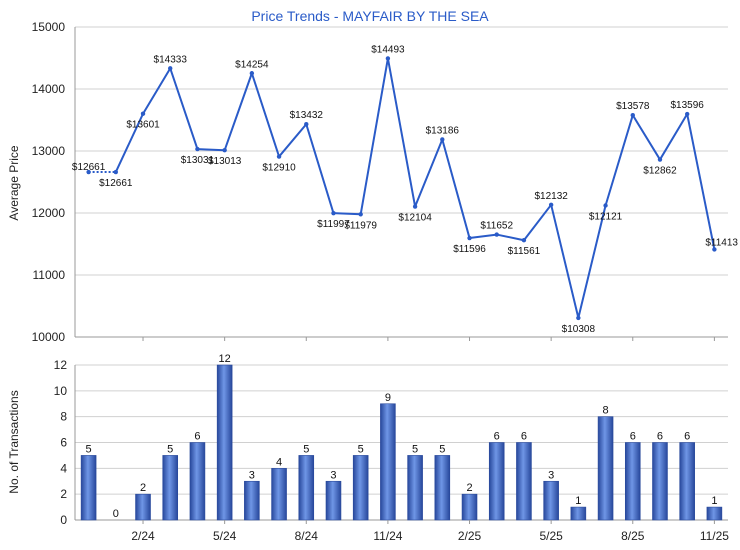 The image size is (740, 550). I want to click on transactions-bar-label: 12, so click(225, 359).